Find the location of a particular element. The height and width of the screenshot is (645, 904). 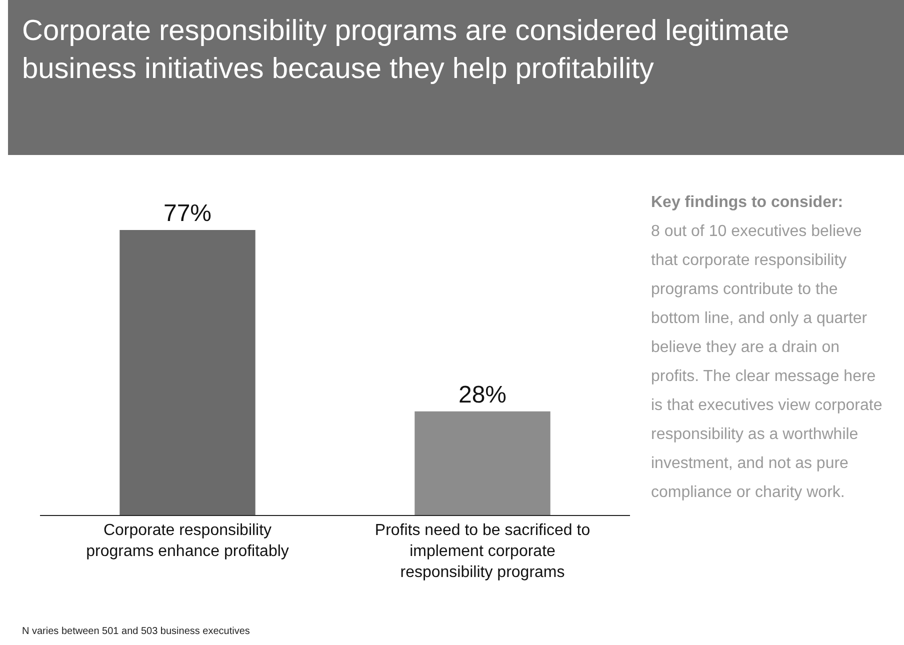

text: Key findings to consider: is located at coordinates (747, 202).